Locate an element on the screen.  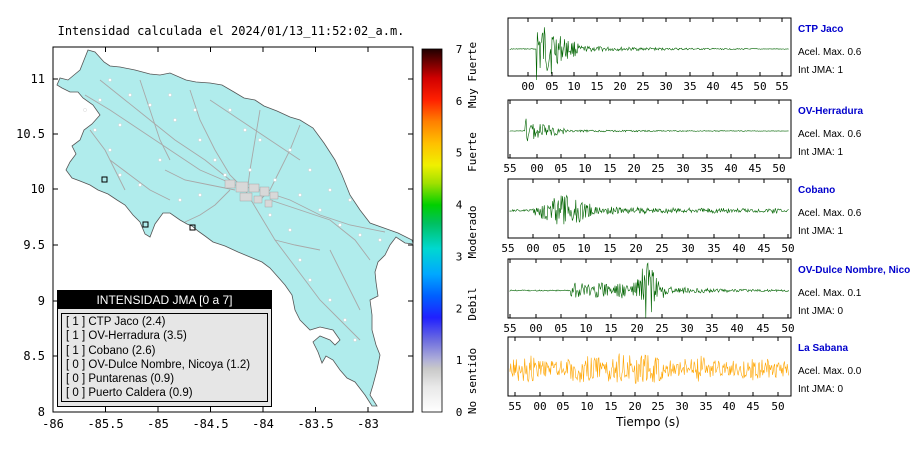
station-markers is located at coordinates (148, 203).